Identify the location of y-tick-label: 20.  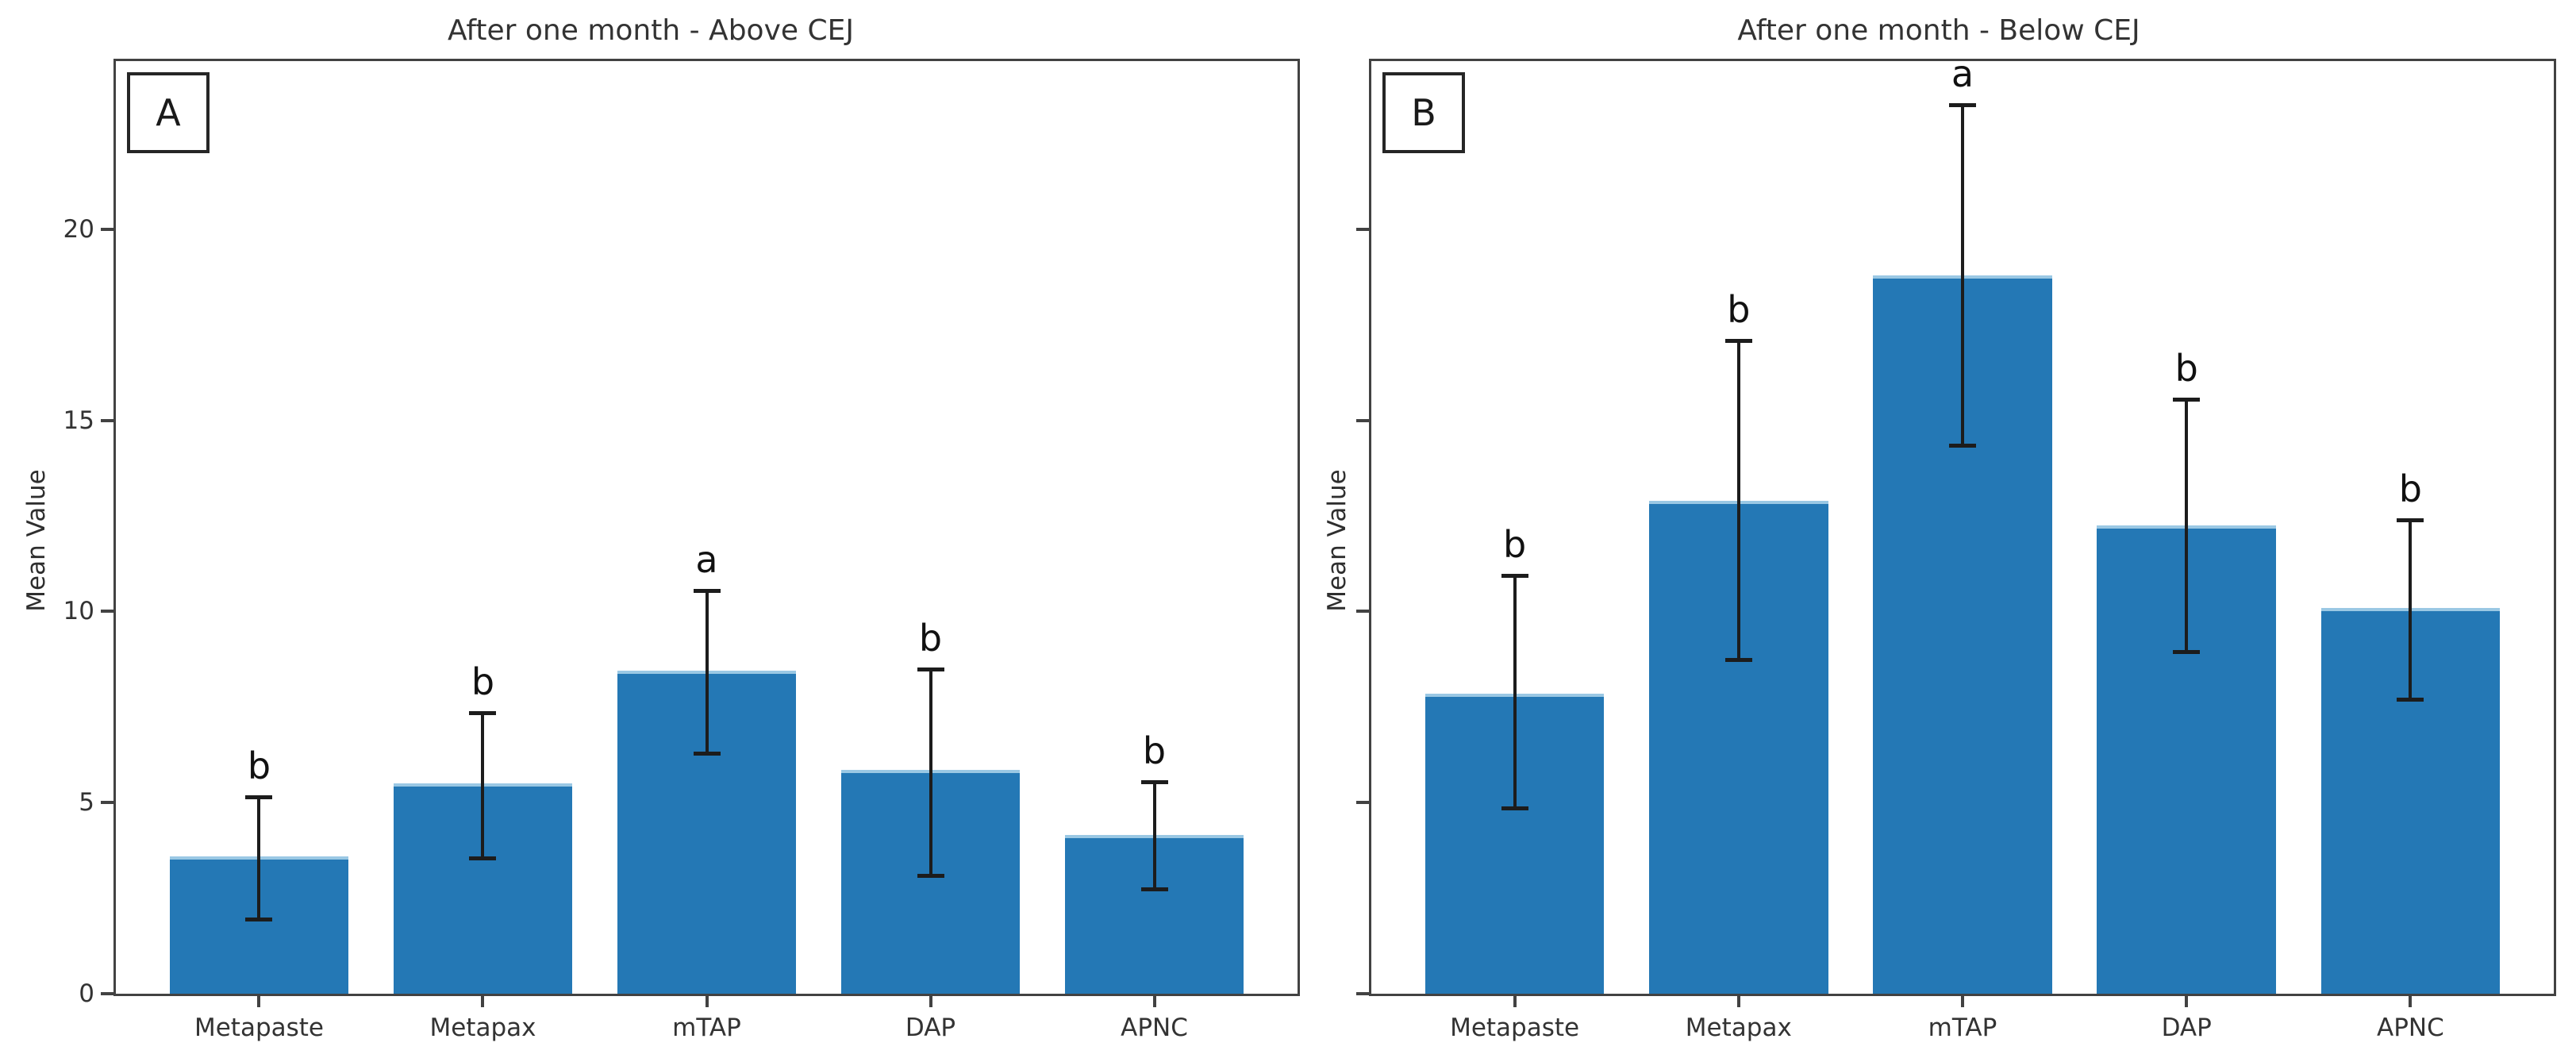
(78, 229).